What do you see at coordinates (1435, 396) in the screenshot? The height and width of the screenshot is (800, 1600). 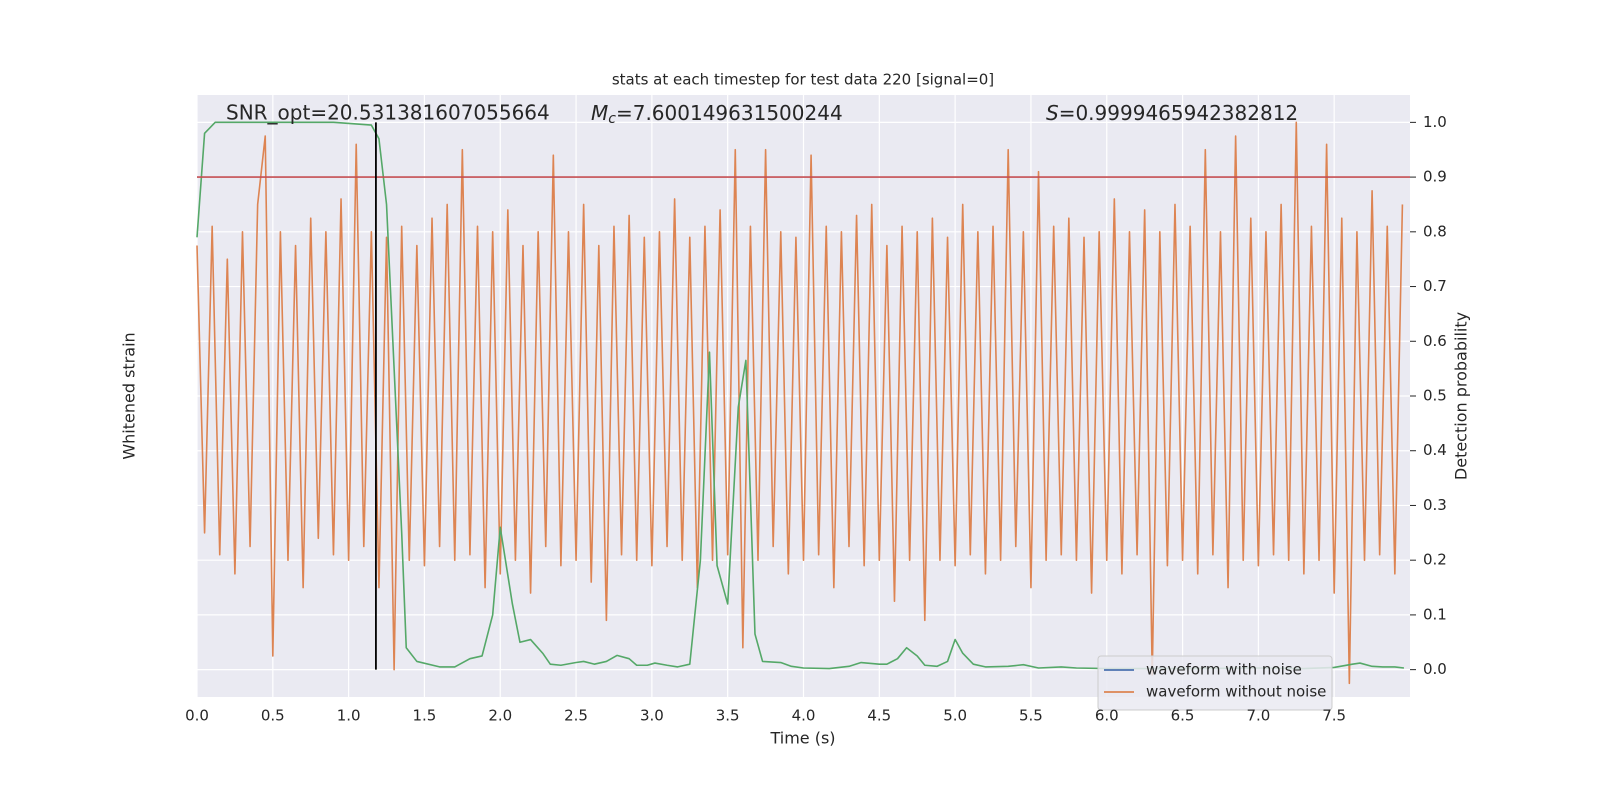 I see `y2-tick-label: 0.5` at bounding box center [1435, 396].